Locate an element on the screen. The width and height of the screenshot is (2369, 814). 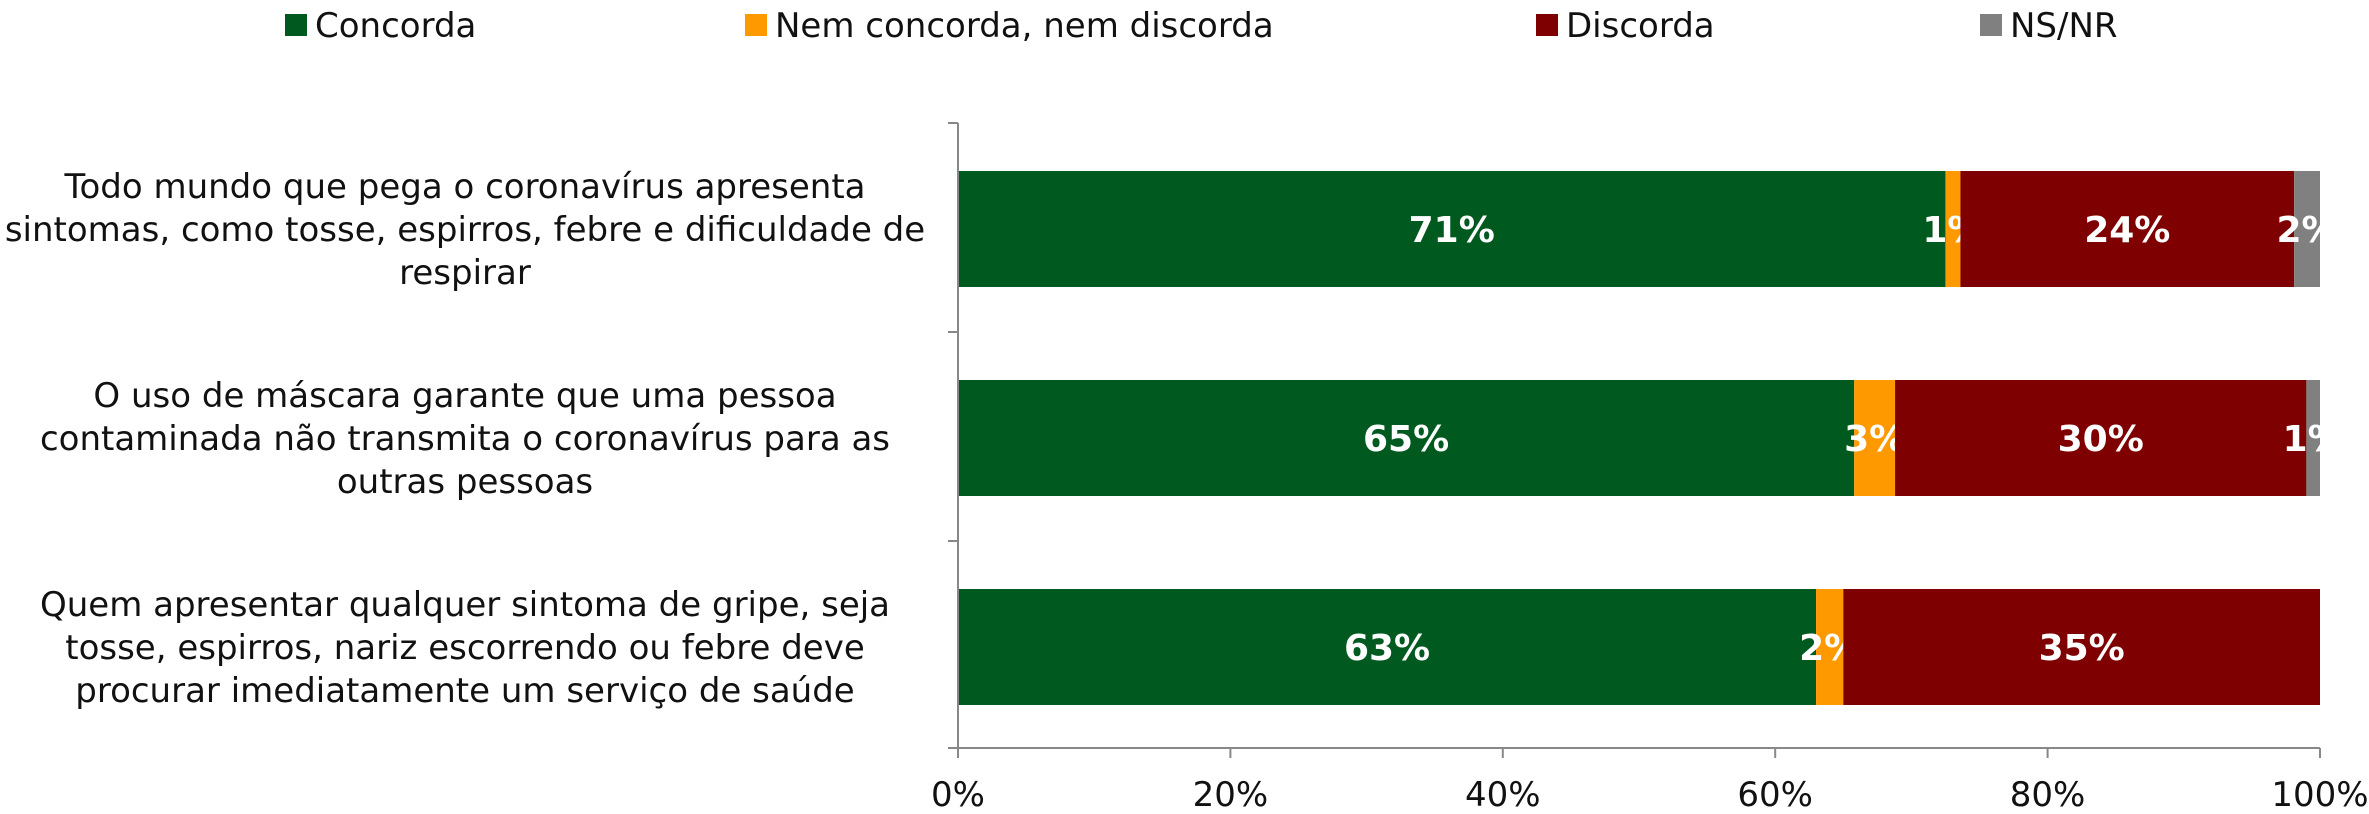
data-label: 3% is located at coordinates (1874, 439).